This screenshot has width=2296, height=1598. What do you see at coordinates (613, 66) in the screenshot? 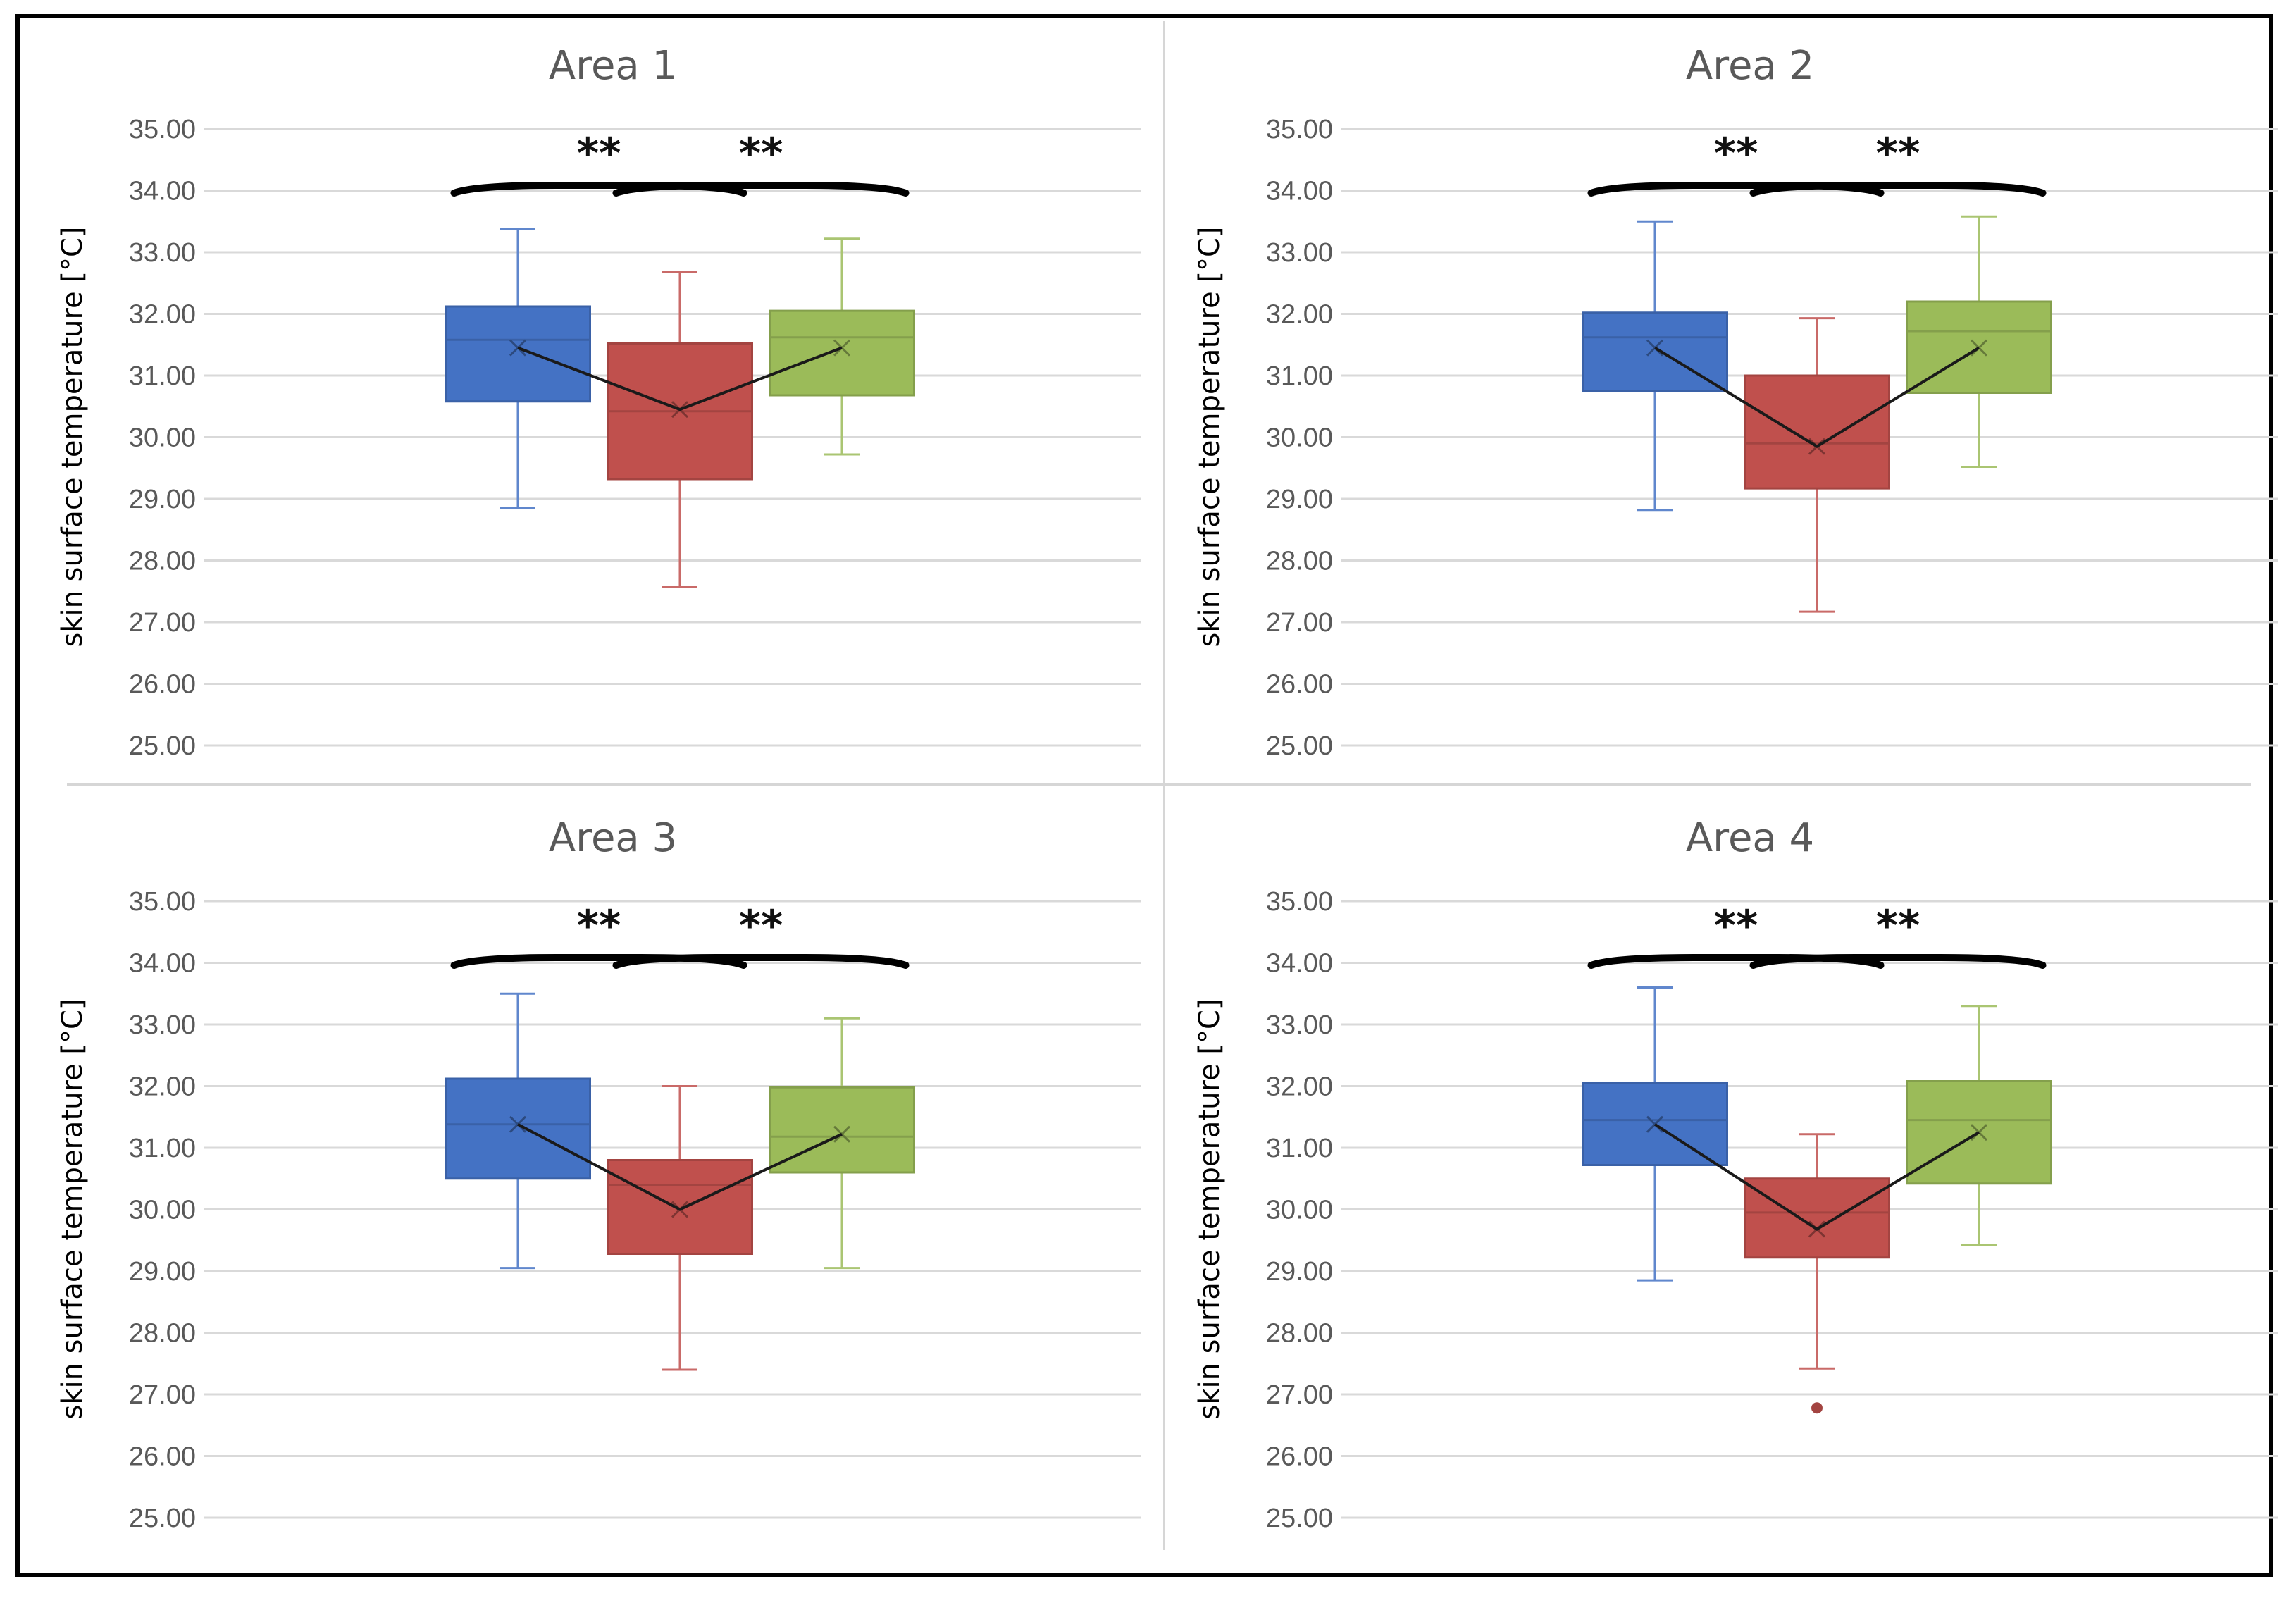
I see `chart-title: Area 1` at bounding box center [613, 66].